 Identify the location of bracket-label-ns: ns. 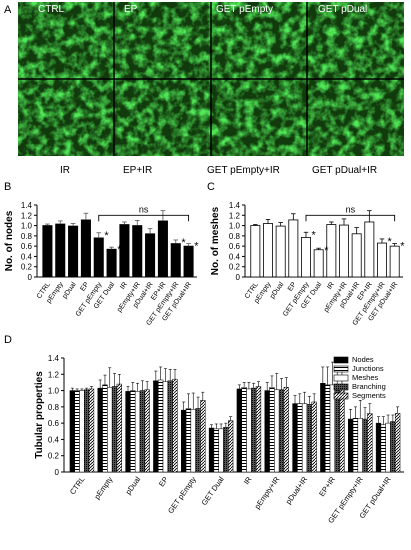
(351, 209).